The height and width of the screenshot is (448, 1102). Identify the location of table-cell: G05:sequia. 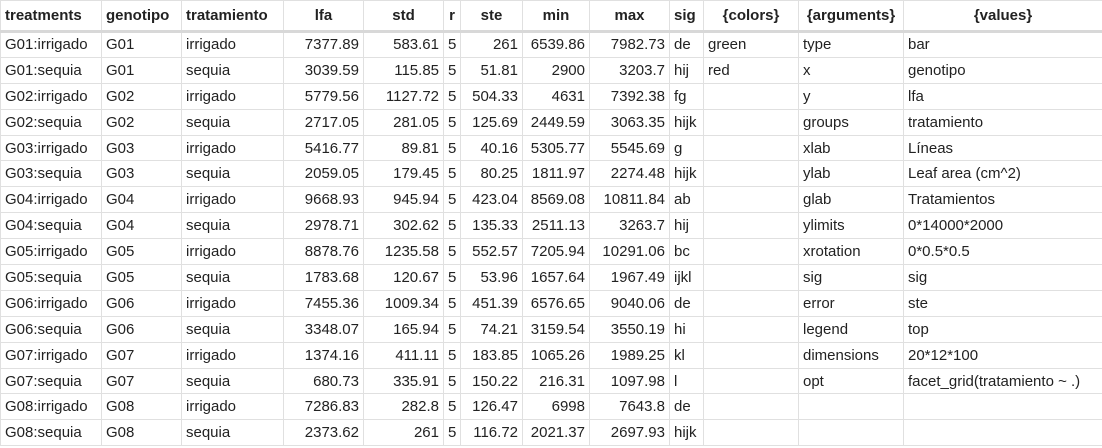
(51, 277).